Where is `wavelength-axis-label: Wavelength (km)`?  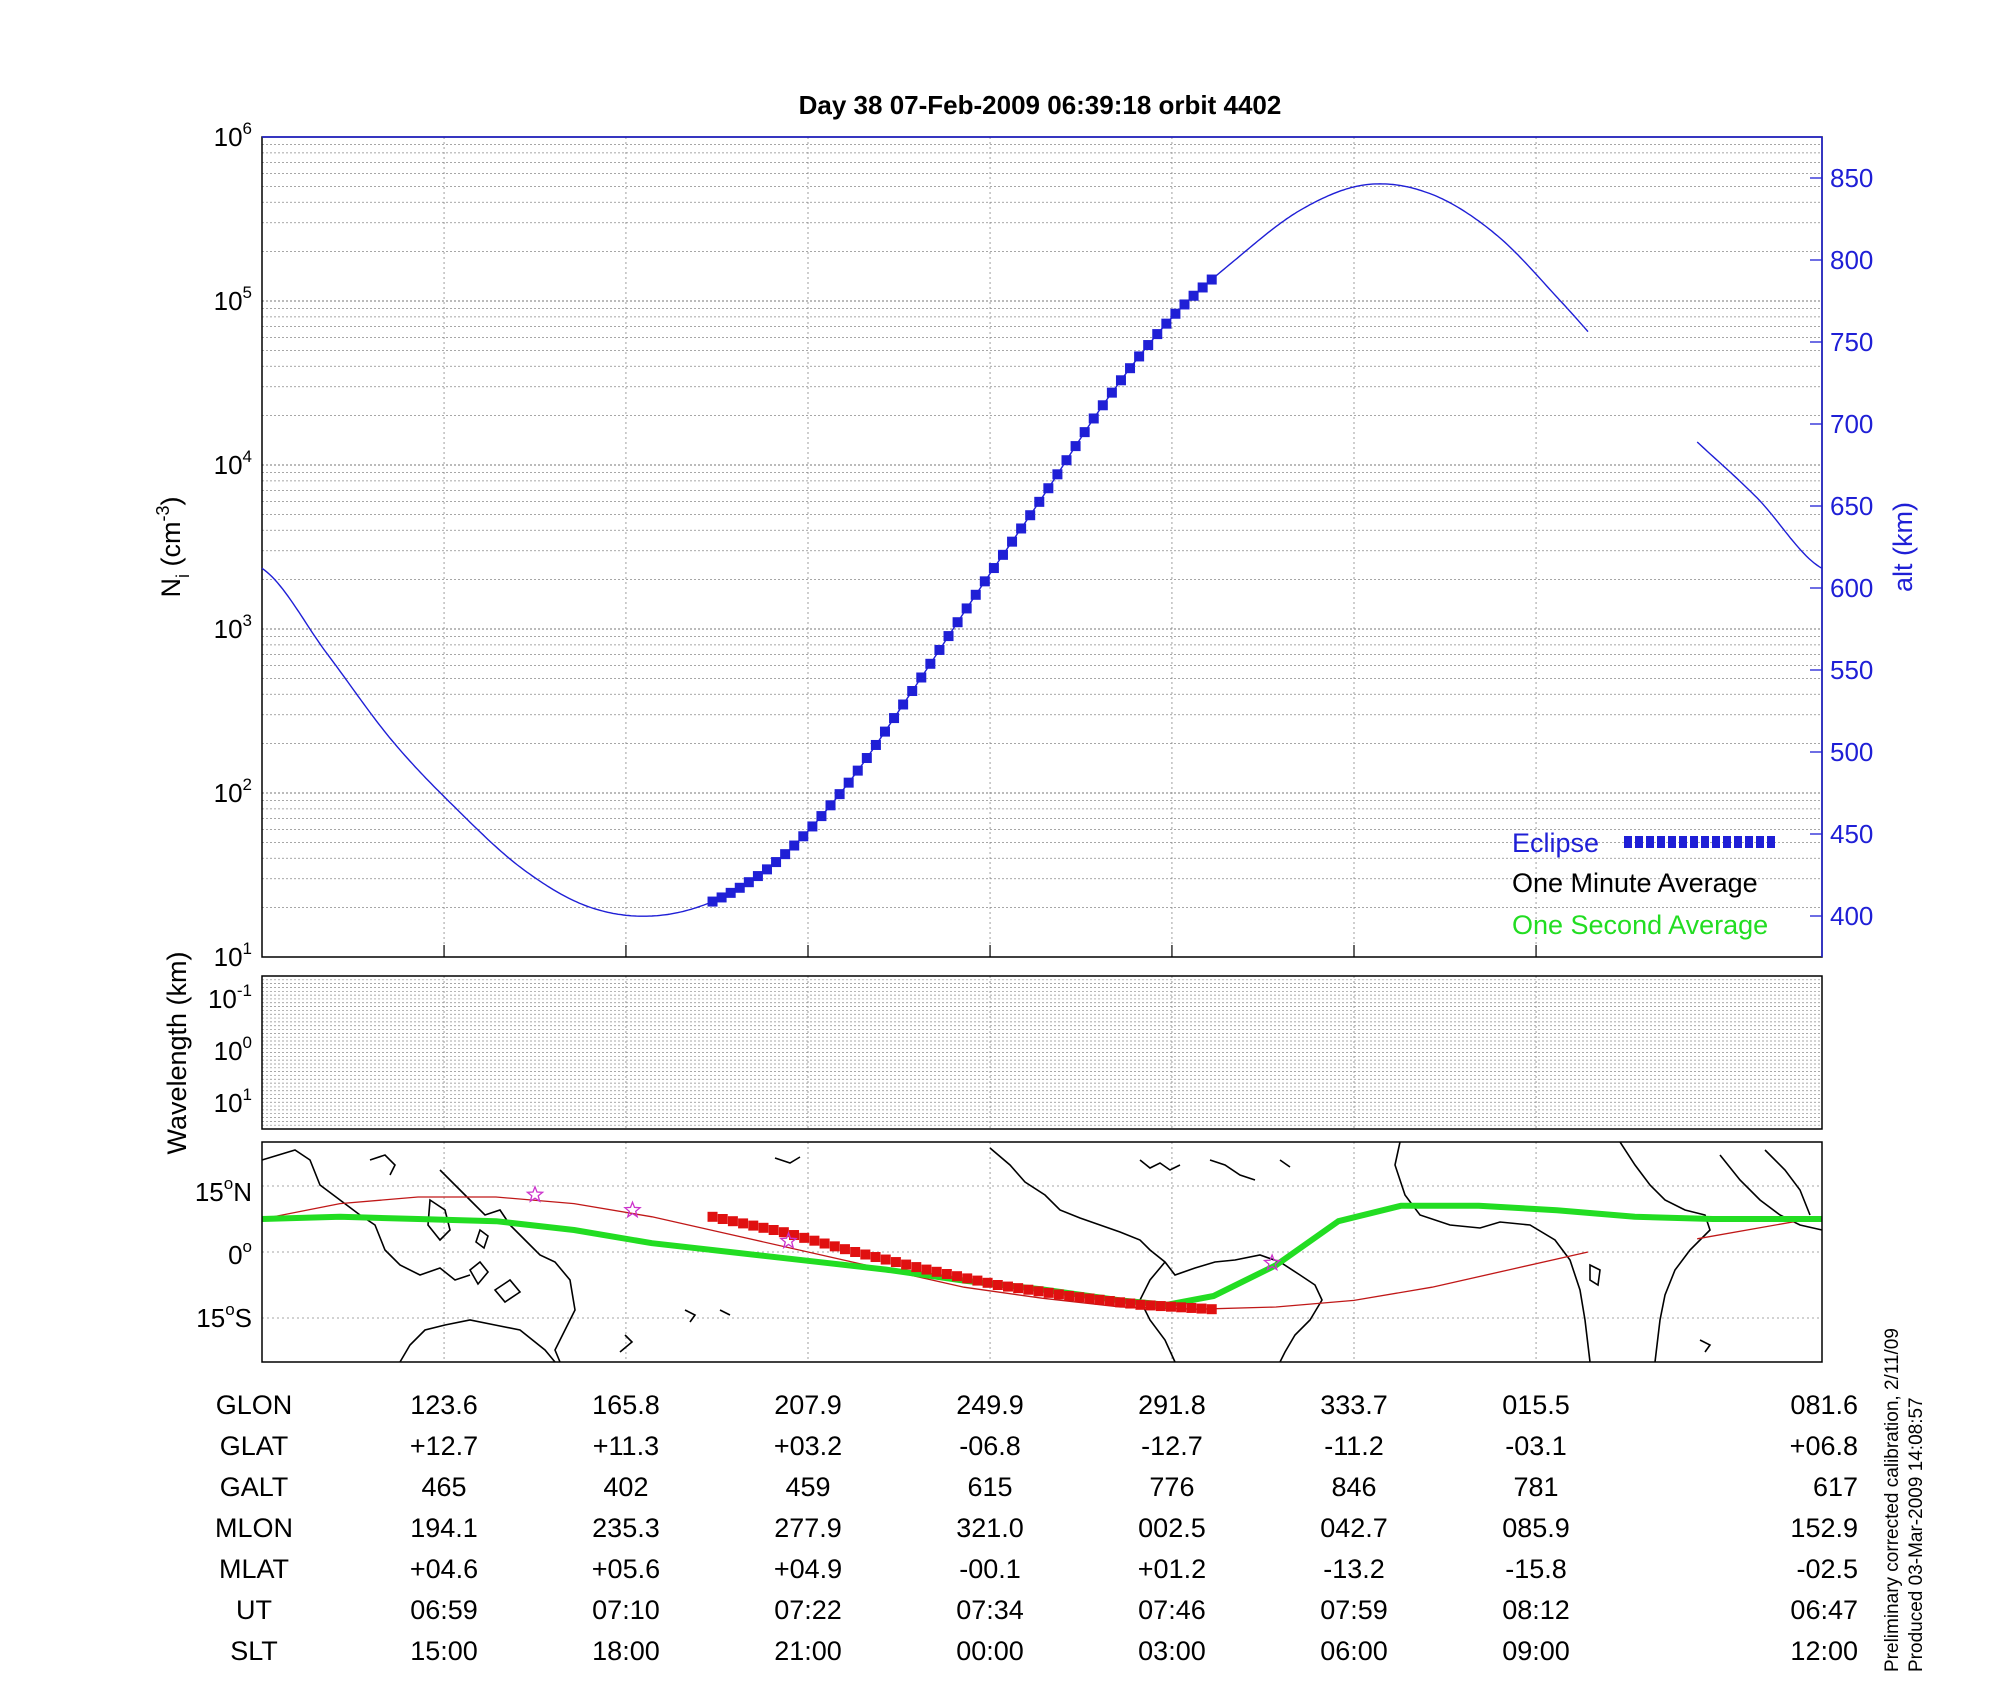
wavelength-axis-label: Wavelength (km) is located at coordinates (177, 1052).